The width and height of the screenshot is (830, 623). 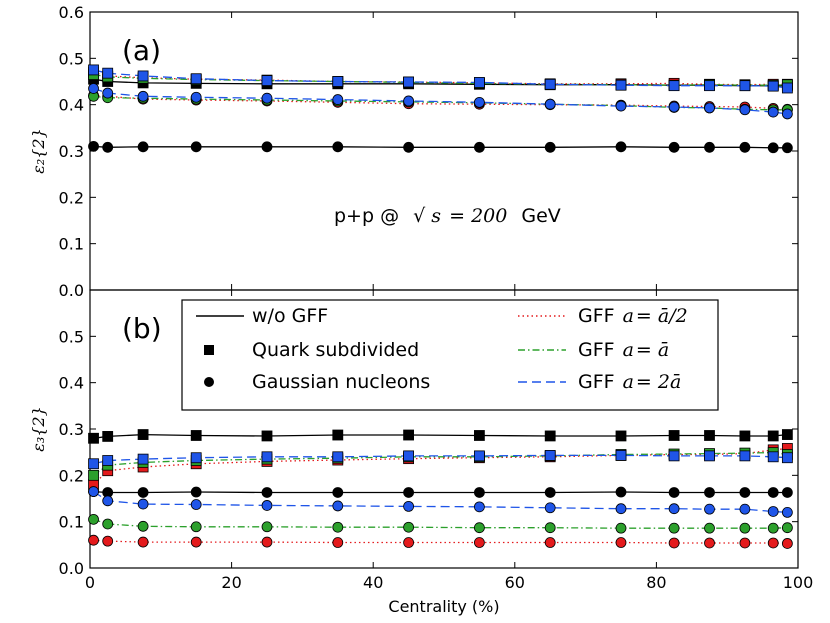 I want to click on legend-swatch-circle, so click(x=209, y=382).